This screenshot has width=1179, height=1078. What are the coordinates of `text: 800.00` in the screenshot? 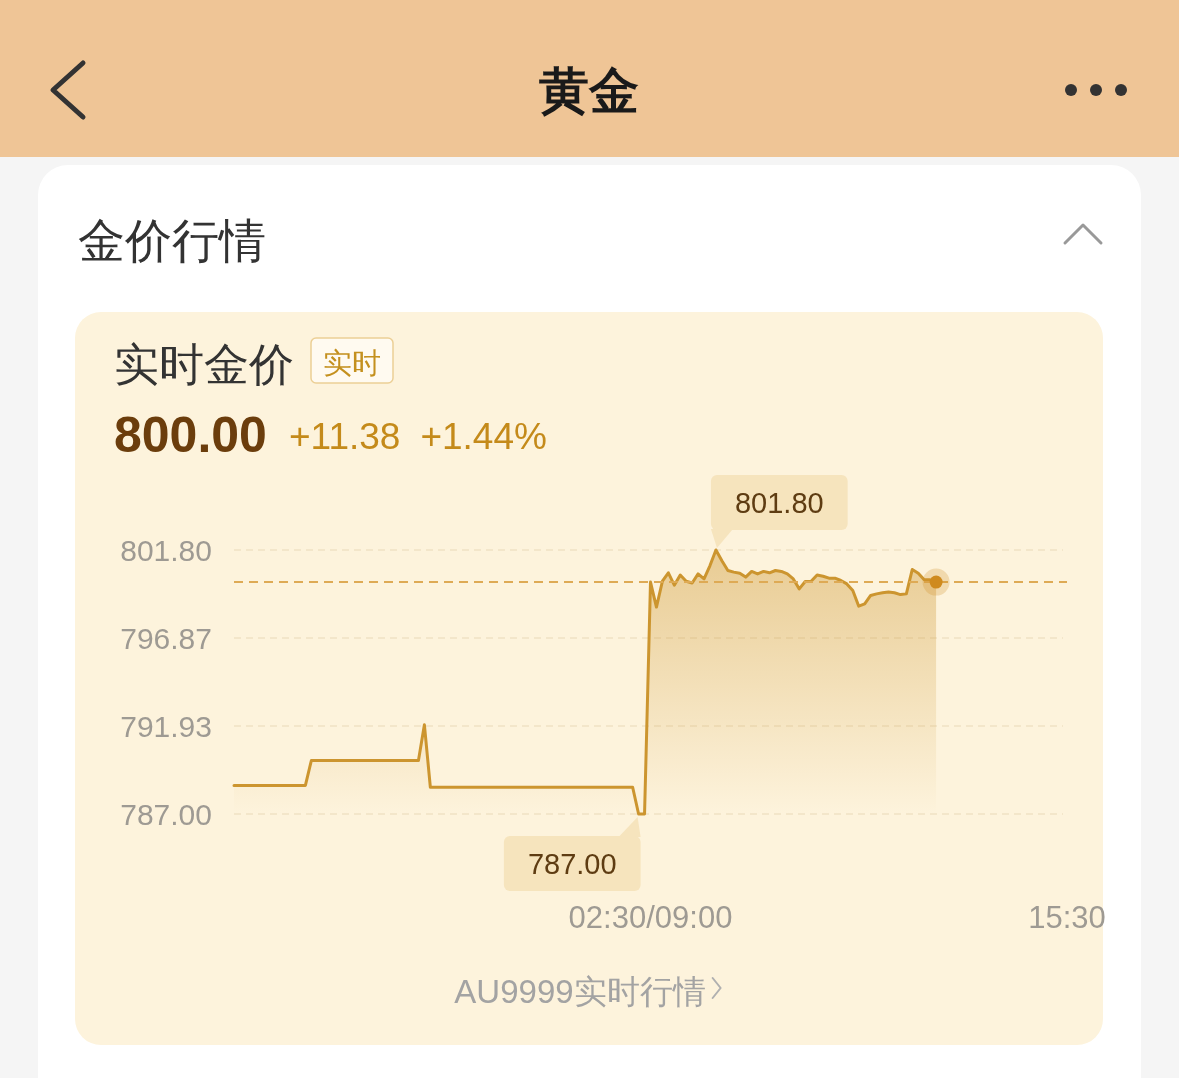 It's located at (190, 435).